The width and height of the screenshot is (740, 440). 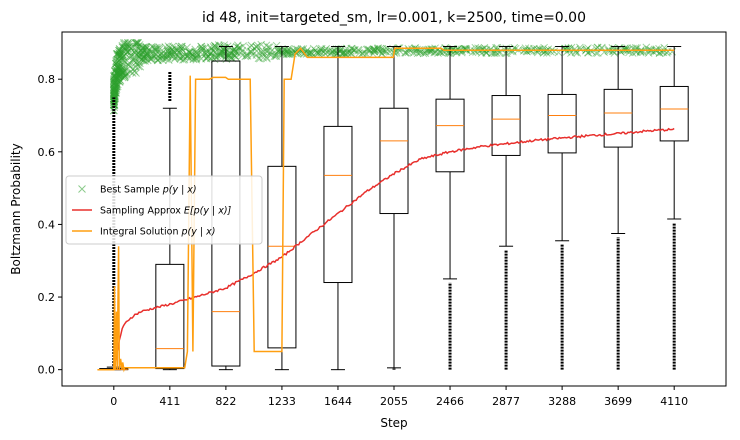 I want to click on x-axis-label: Step, so click(x=393, y=423).